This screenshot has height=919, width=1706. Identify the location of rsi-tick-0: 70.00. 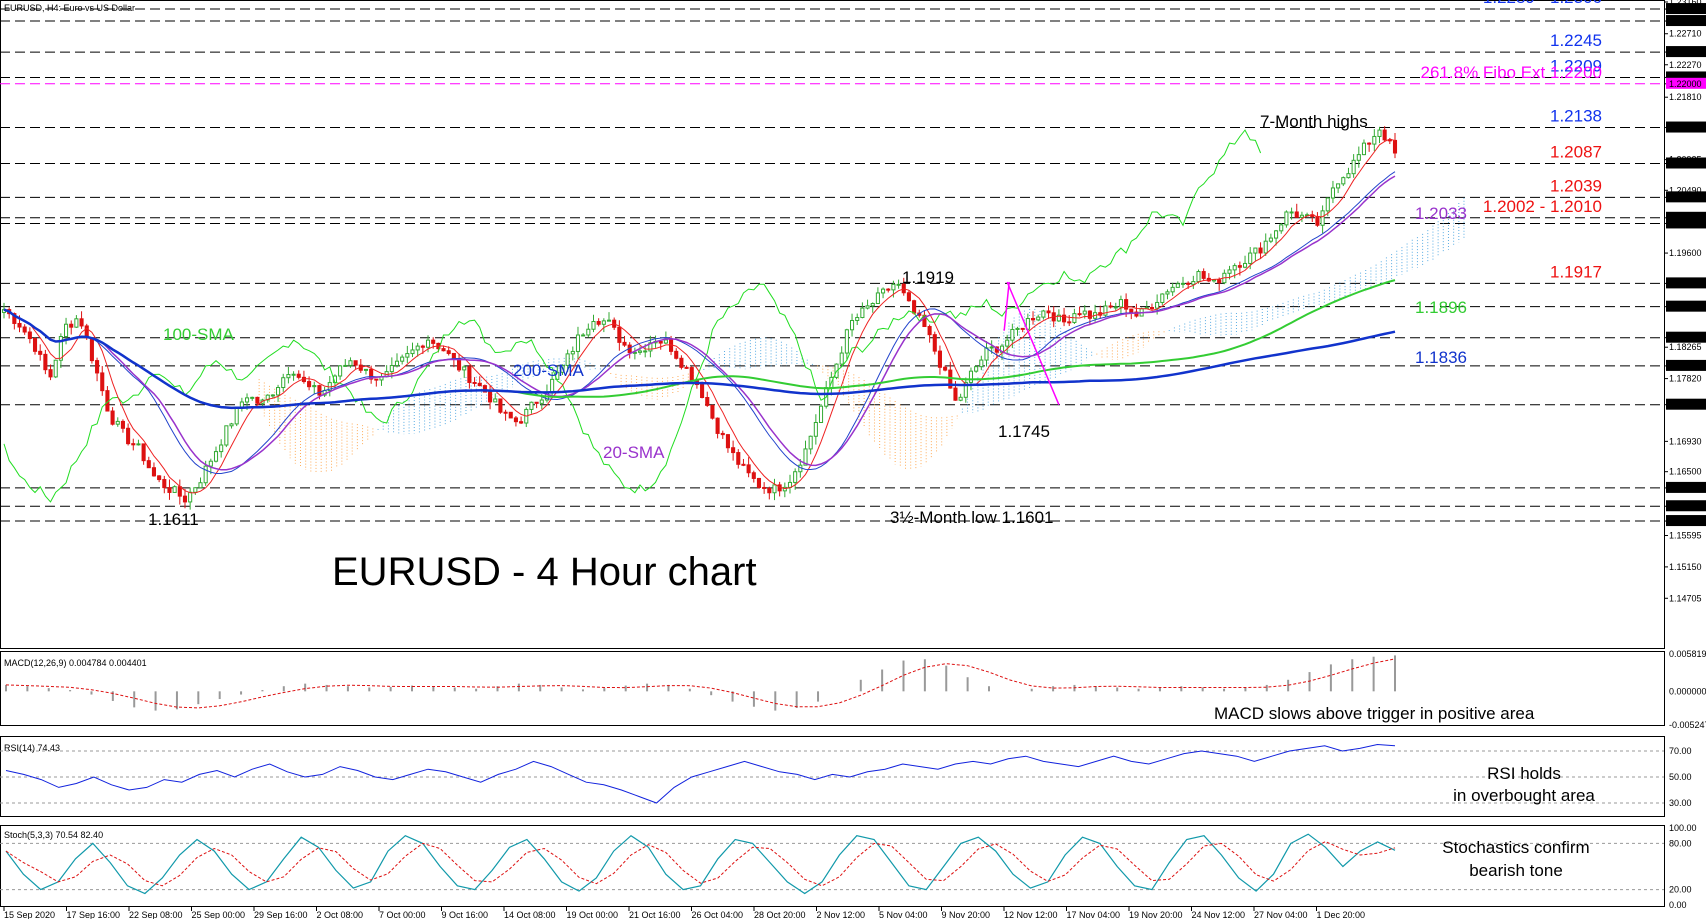
(1680, 751).